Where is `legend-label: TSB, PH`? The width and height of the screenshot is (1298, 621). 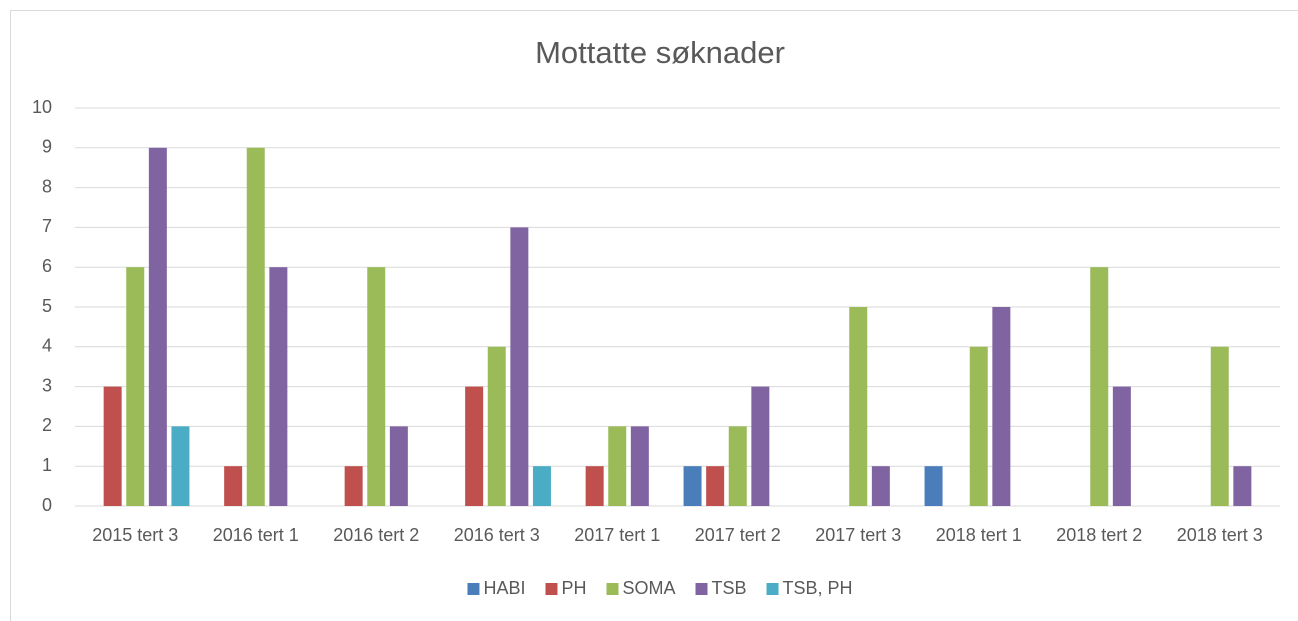
legend-label: TSB, PH is located at coordinates (818, 588).